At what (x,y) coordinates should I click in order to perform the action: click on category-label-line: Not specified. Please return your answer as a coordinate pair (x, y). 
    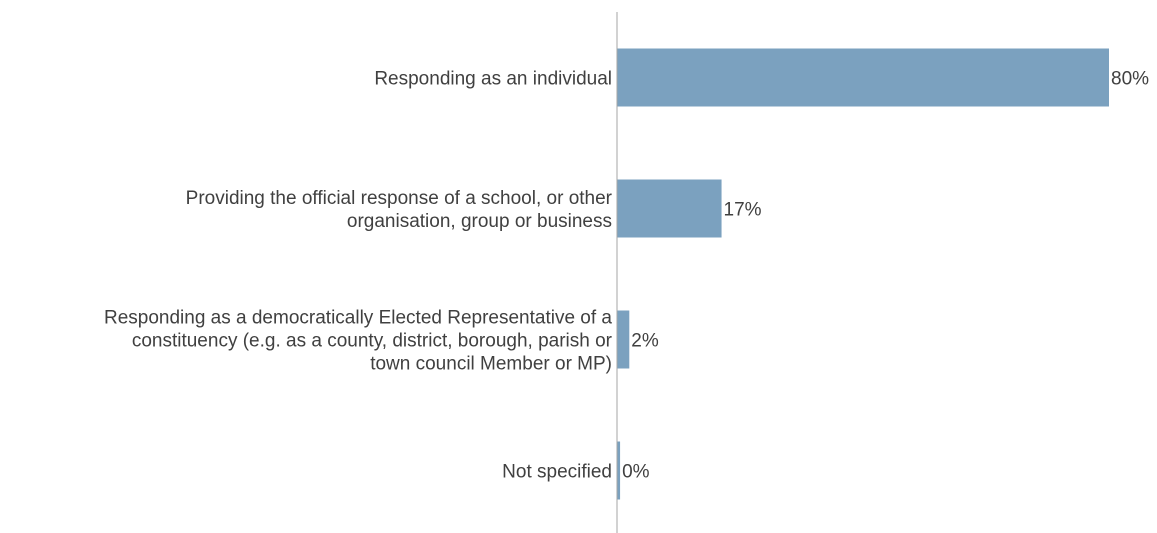
    Looking at the image, I should click on (557, 472).